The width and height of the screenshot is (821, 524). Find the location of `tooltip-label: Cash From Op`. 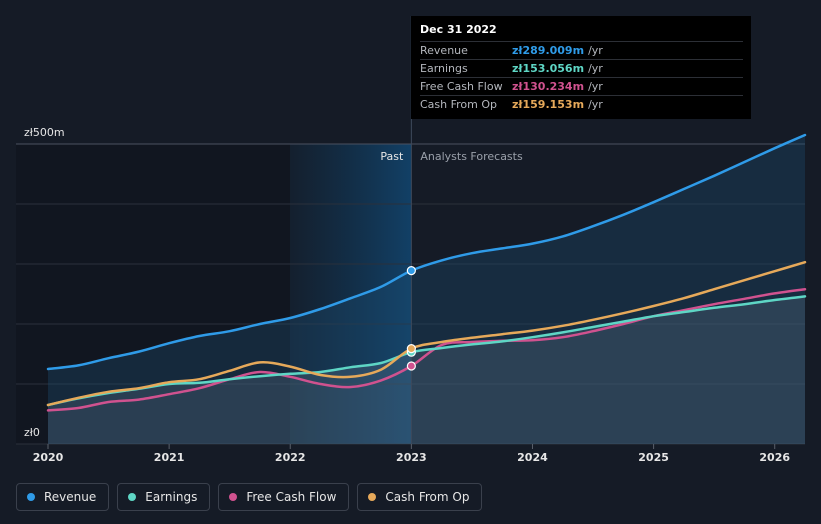

tooltip-label: Cash From Op is located at coordinates (459, 104).